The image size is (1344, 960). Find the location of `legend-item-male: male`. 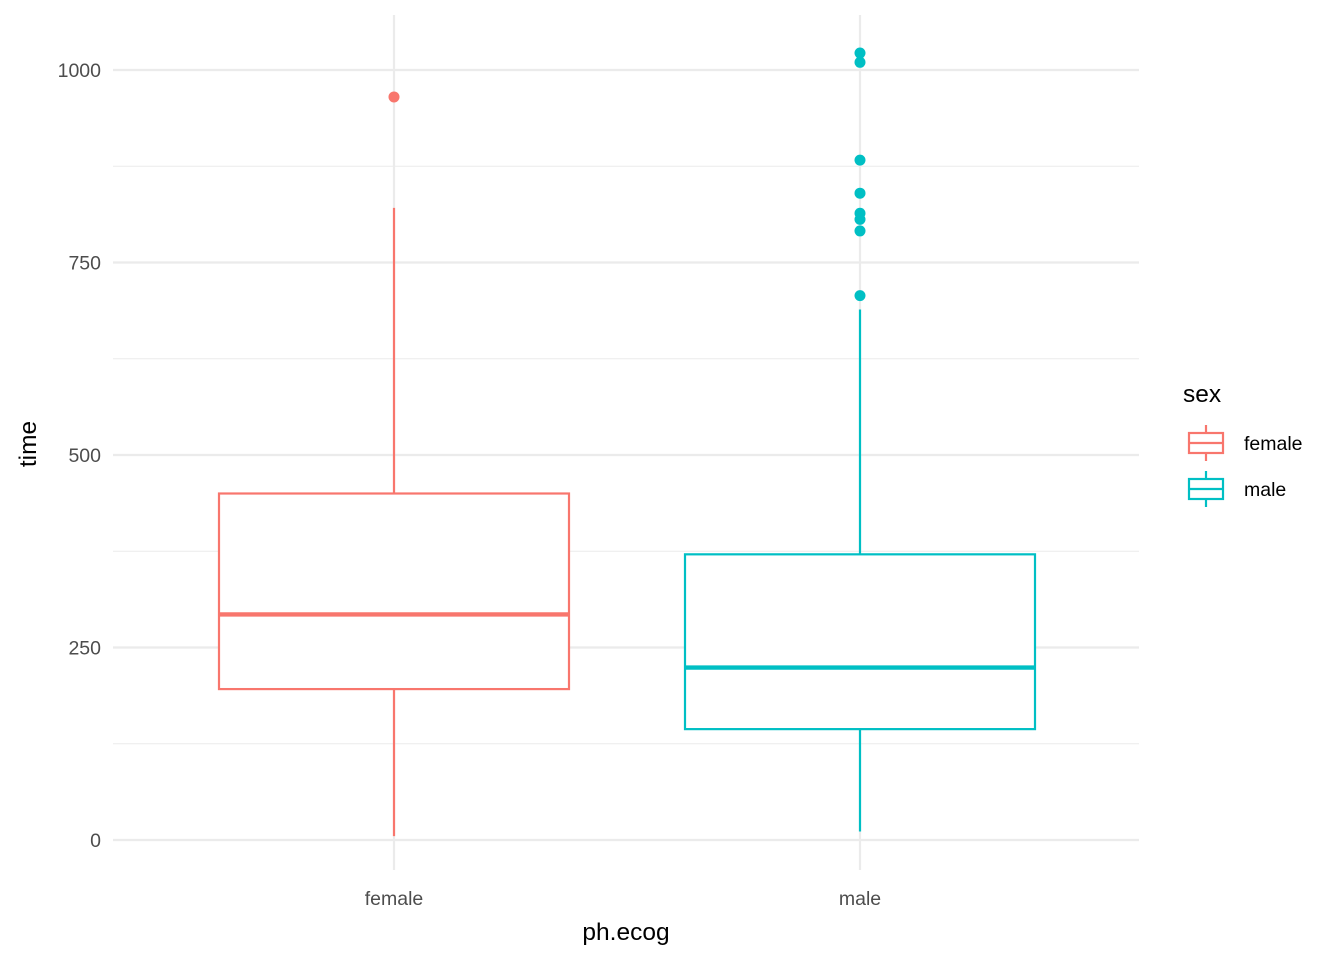

legend-item-male: male is located at coordinates (1236, 489).